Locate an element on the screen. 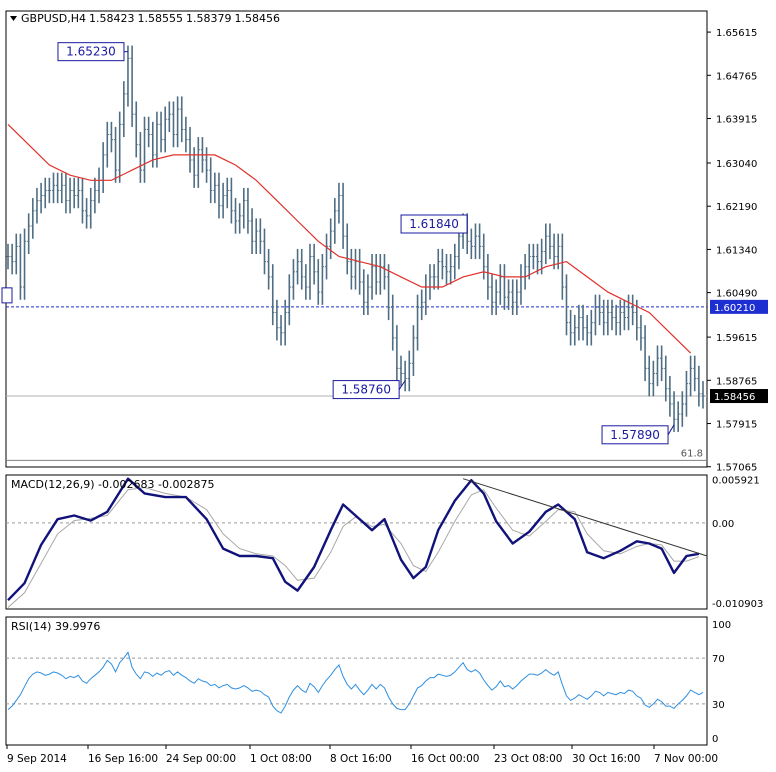 Image resolution: width=776 pixels, height=772 pixels. price-y-tick-label: 1.59615 is located at coordinates (736, 338).